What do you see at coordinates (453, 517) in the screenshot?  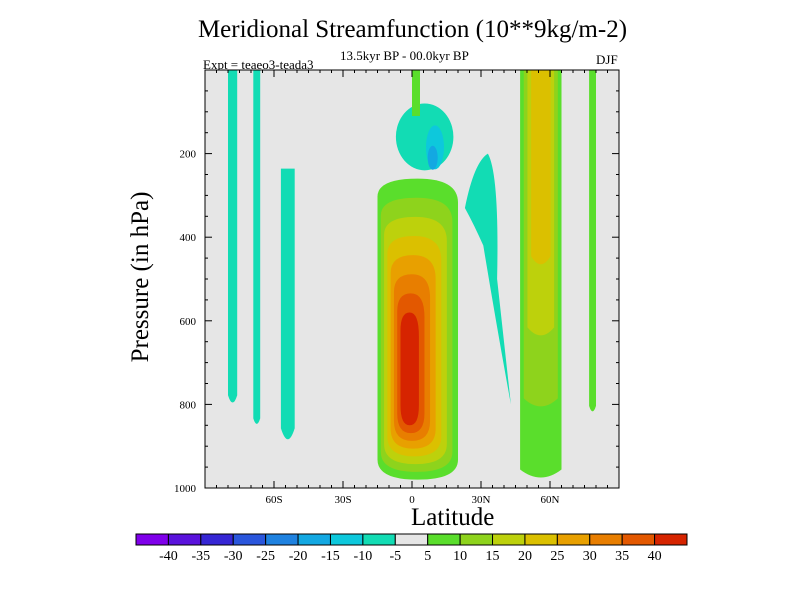 I see `x-axis-label: Latitude` at bounding box center [453, 517].